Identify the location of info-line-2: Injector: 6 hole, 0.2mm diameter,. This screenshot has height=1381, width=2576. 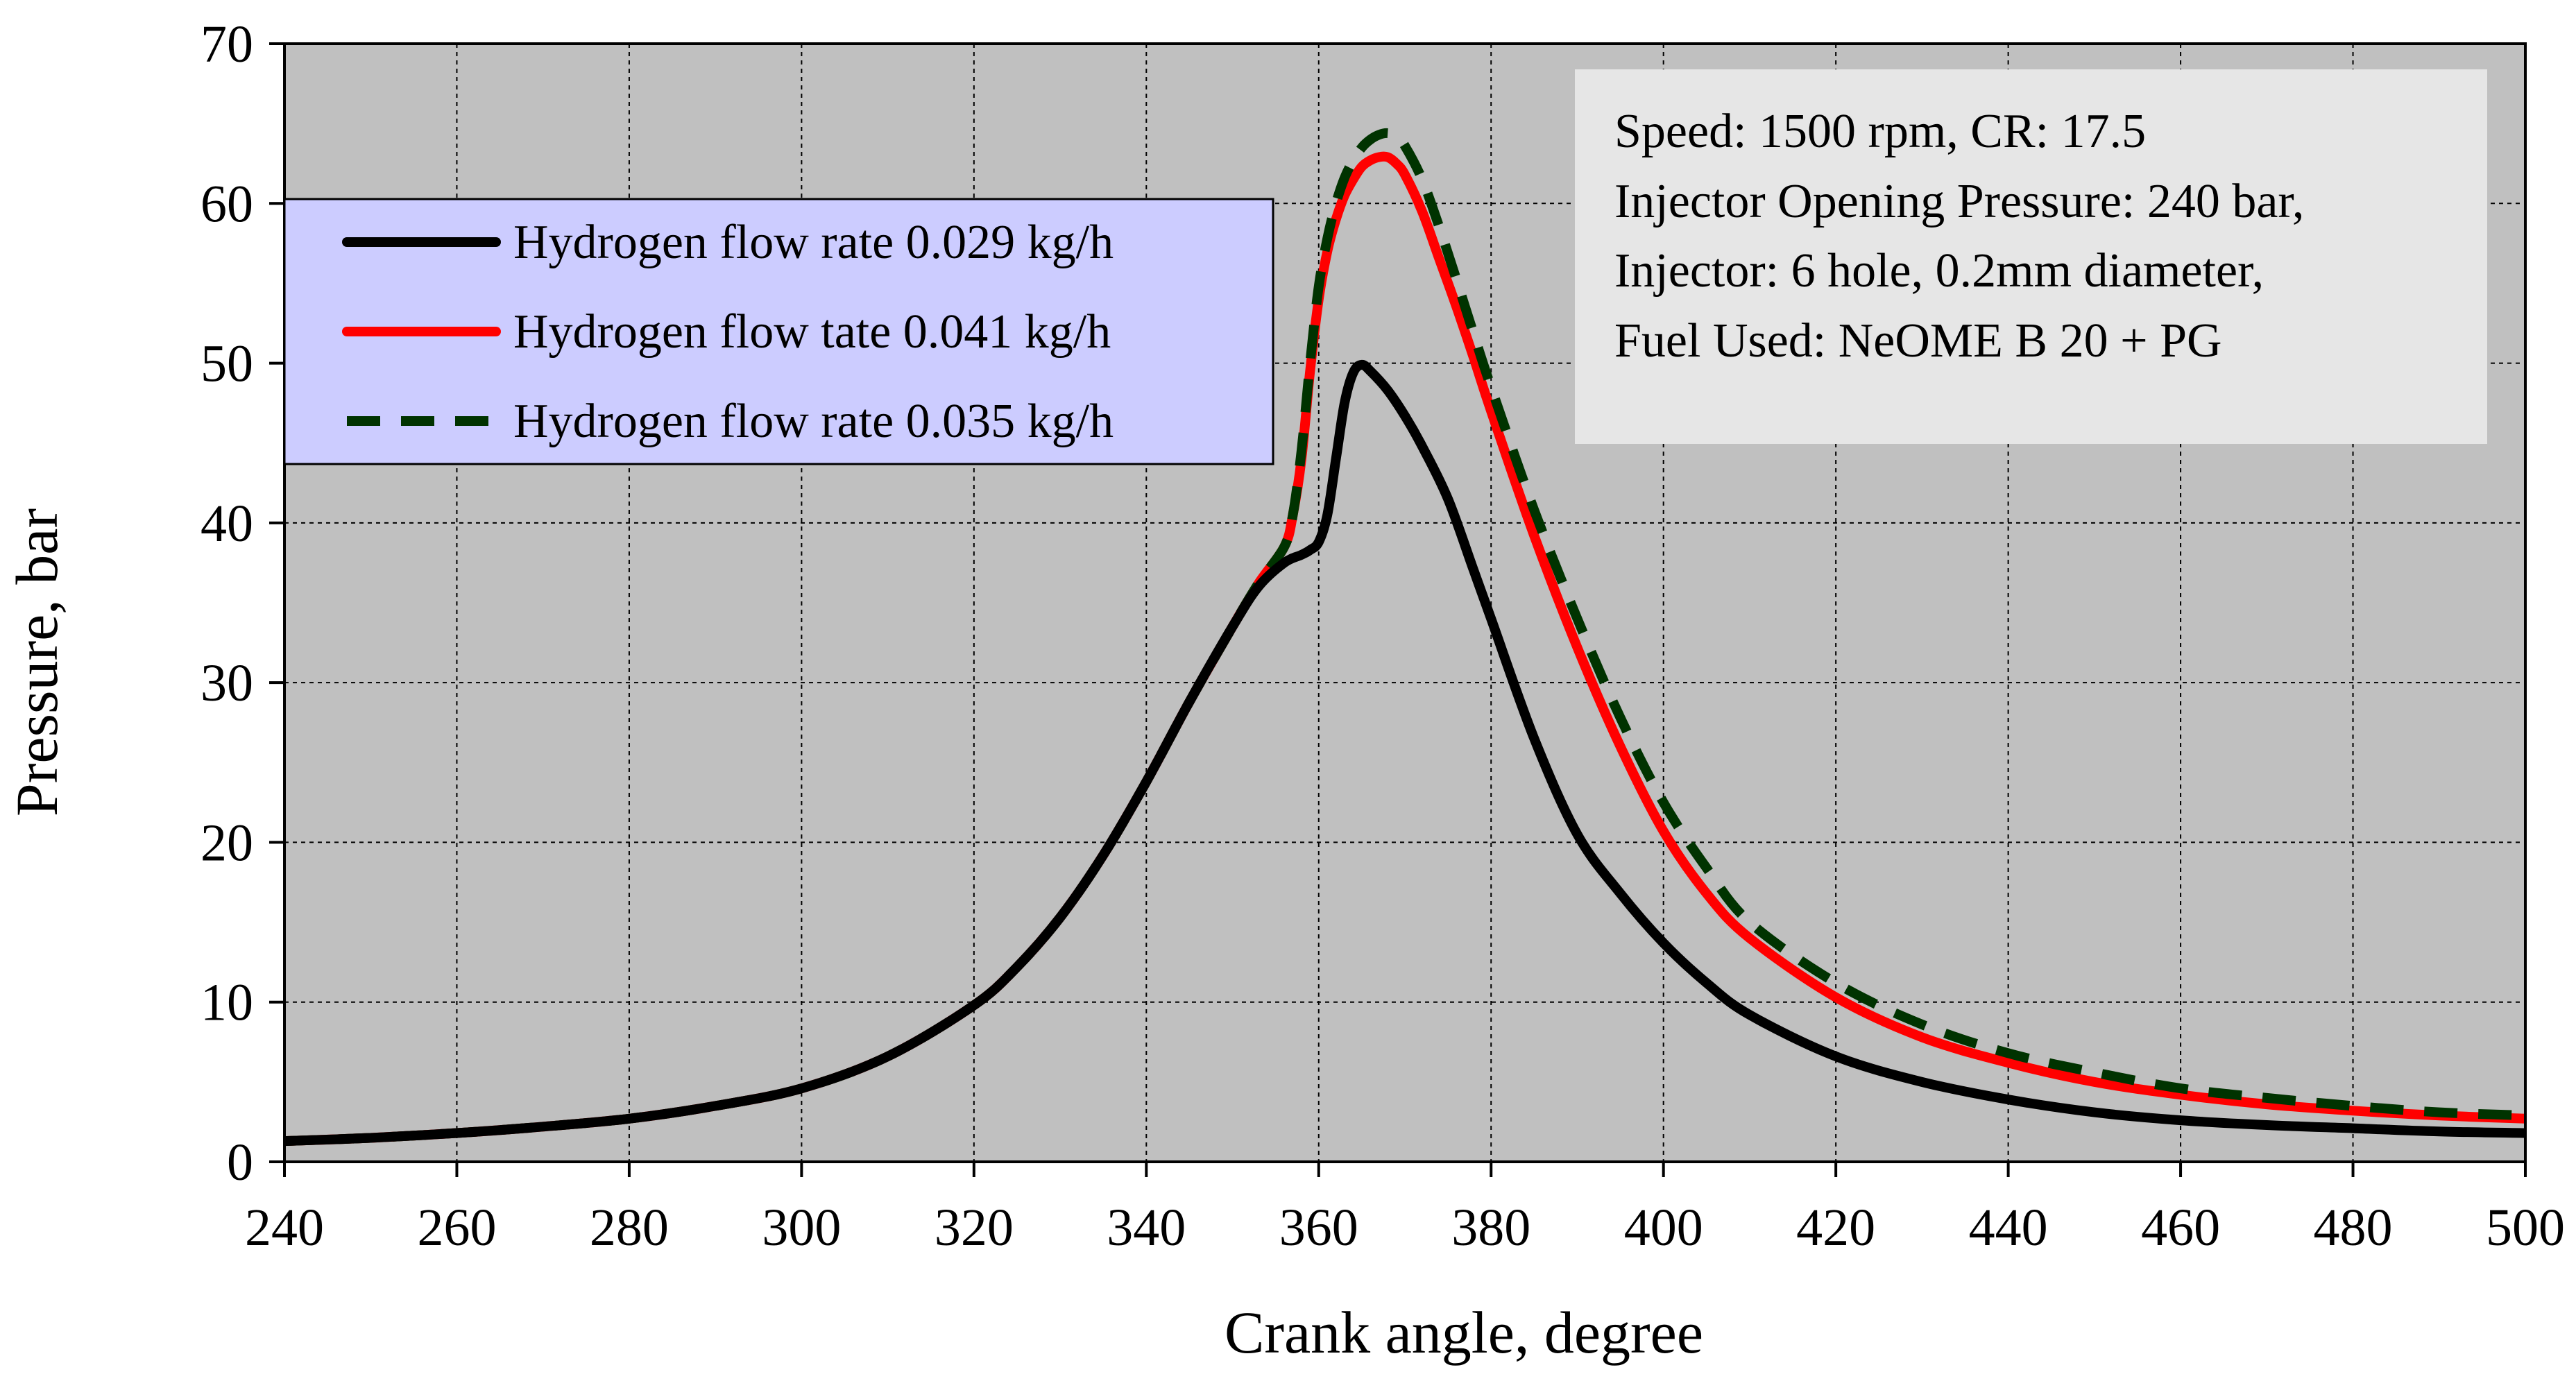
(1939, 271).